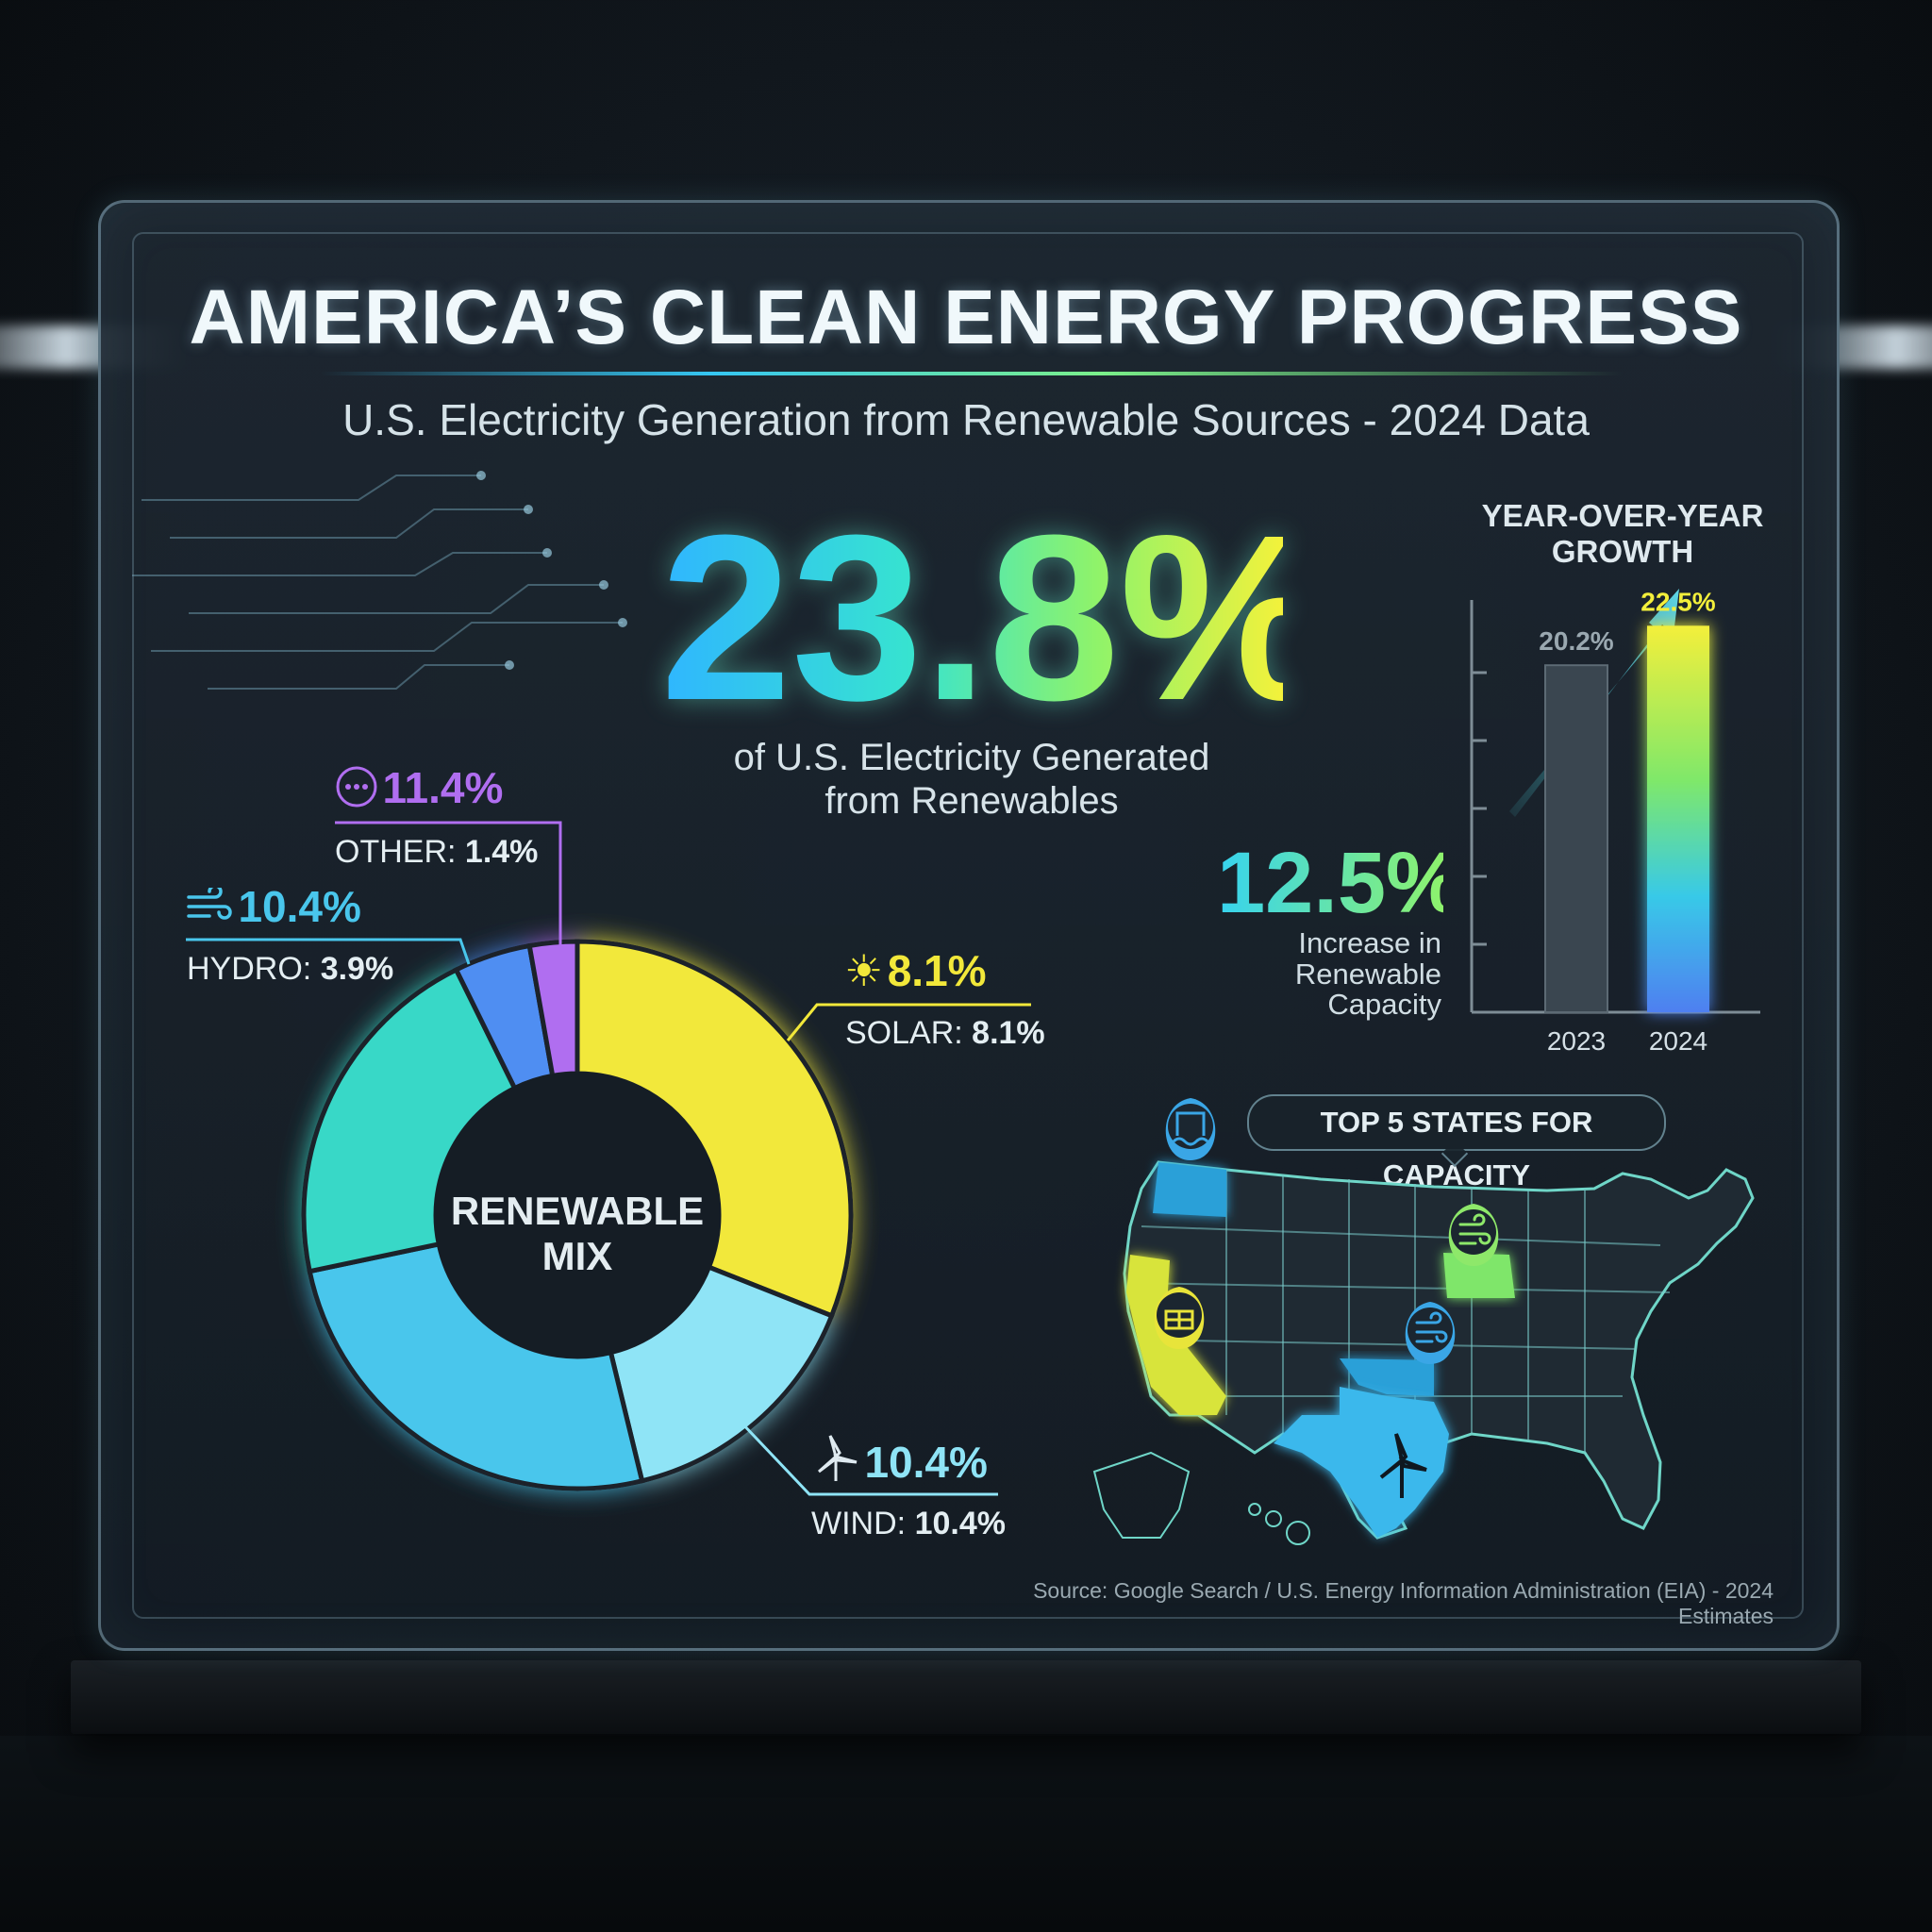 The height and width of the screenshot is (1932, 1932). I want to click on floor, so click(966, 1834).